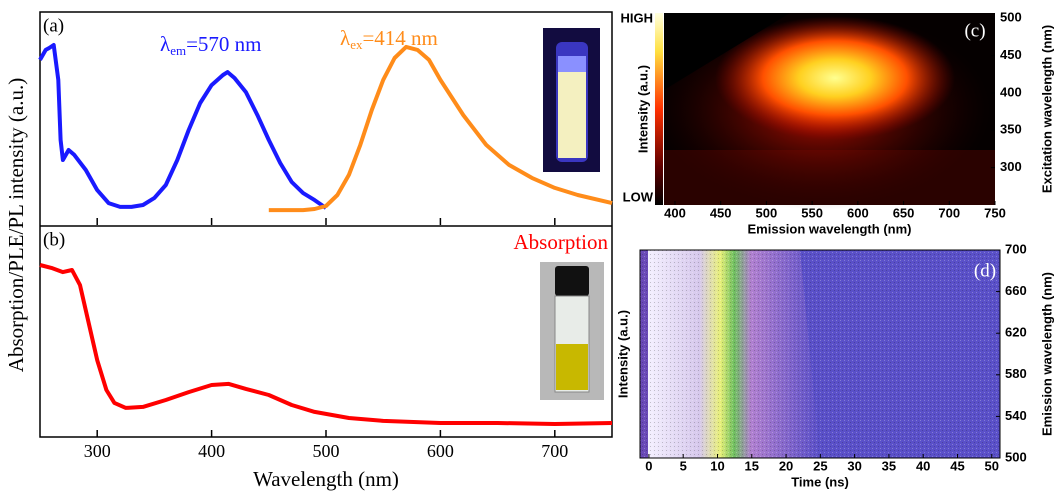 The image size is (1059, 499). I want to click on x-tick-label: 30, so click(854, 465).